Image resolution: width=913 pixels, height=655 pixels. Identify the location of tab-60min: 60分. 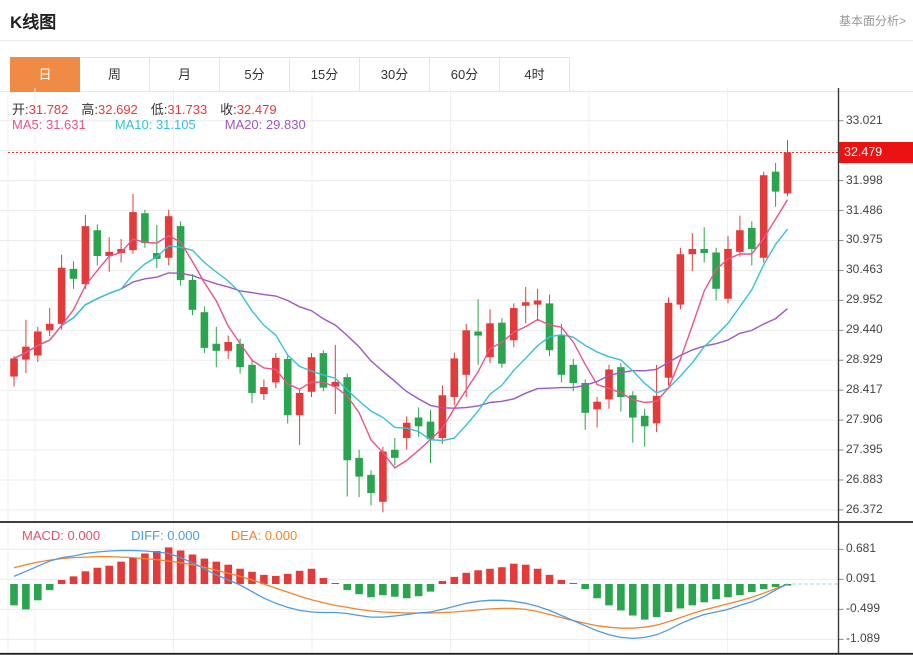
(465, 74).